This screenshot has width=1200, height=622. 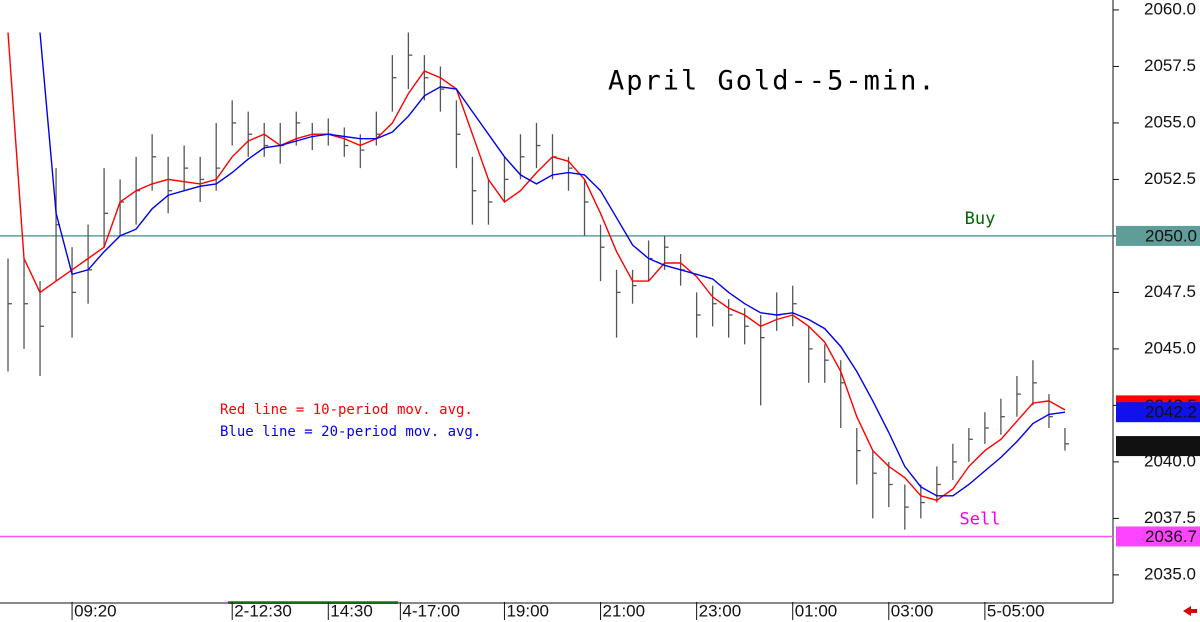 What do you see at coordinates (816, 610) in the screenshot?
I see `x-tick-label: 01:00` at bounding box center [816, 610].